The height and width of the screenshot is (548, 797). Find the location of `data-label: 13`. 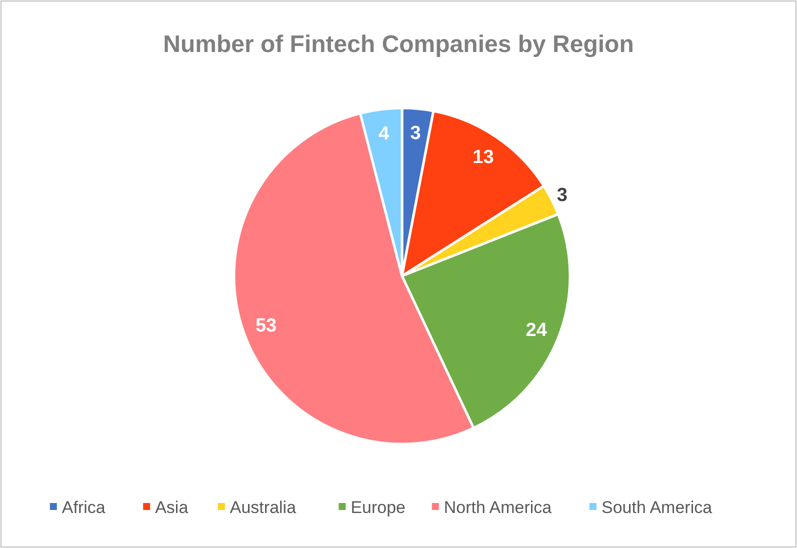

data-label: 13 is located at coordinates (483, 157).